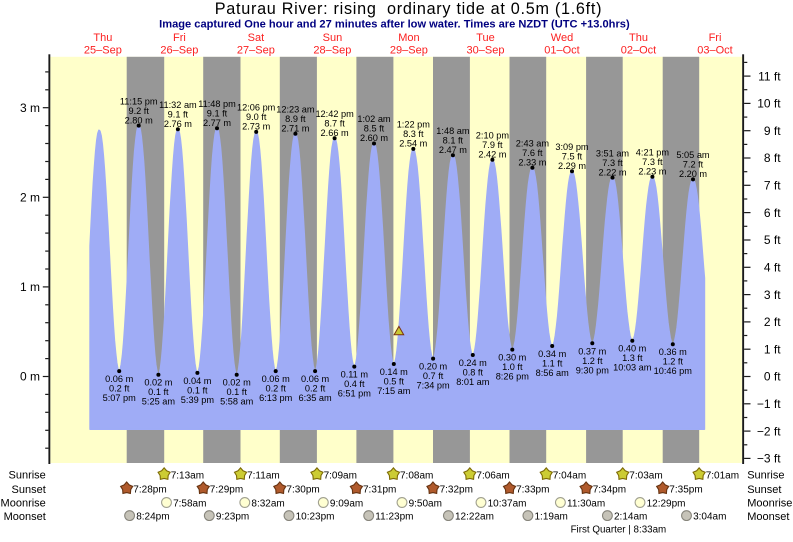 The height and width of the screenshot is (542, 793). Describe the element at coordinates (315, 398) in the screenshot. I see `svg-text: 6:35 am` at that location.